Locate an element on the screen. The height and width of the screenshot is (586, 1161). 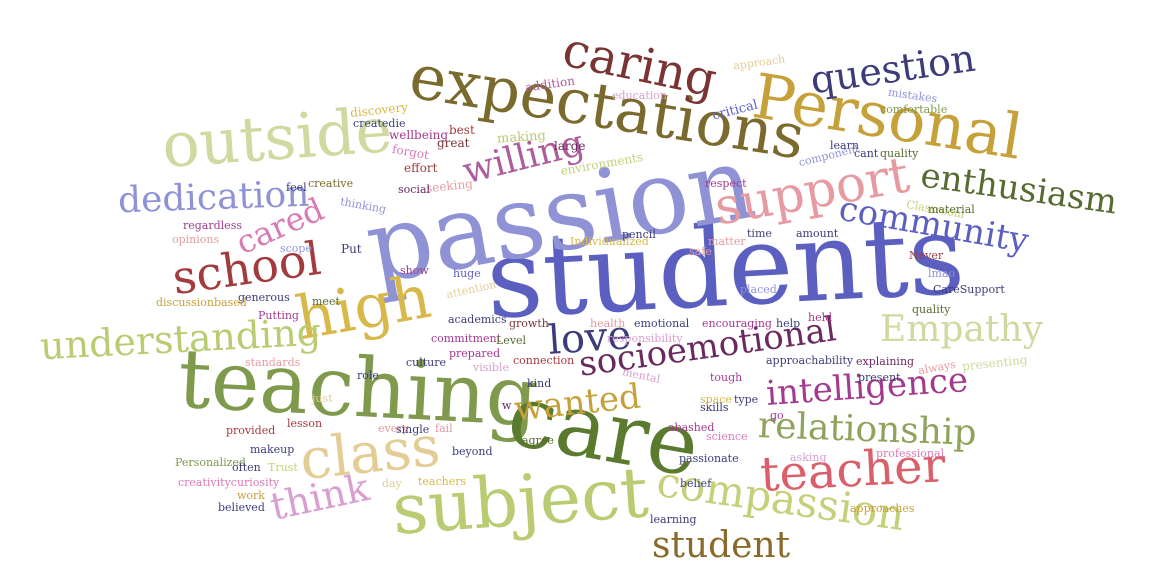
cloud-word: w is located at coordinates (507, 405).